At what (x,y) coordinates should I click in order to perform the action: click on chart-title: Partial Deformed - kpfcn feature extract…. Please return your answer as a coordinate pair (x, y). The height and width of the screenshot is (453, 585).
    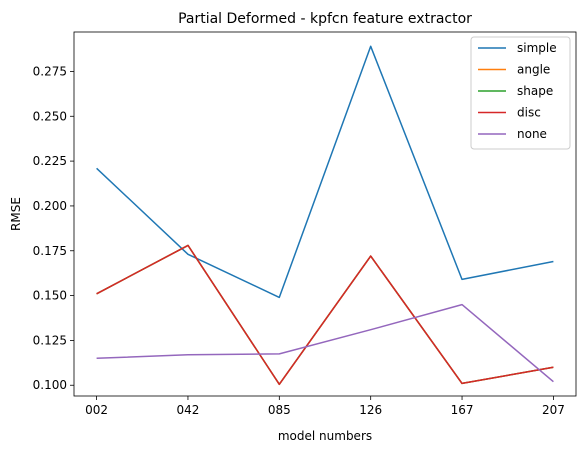
    Looking at the image, I should click on (325, 19).